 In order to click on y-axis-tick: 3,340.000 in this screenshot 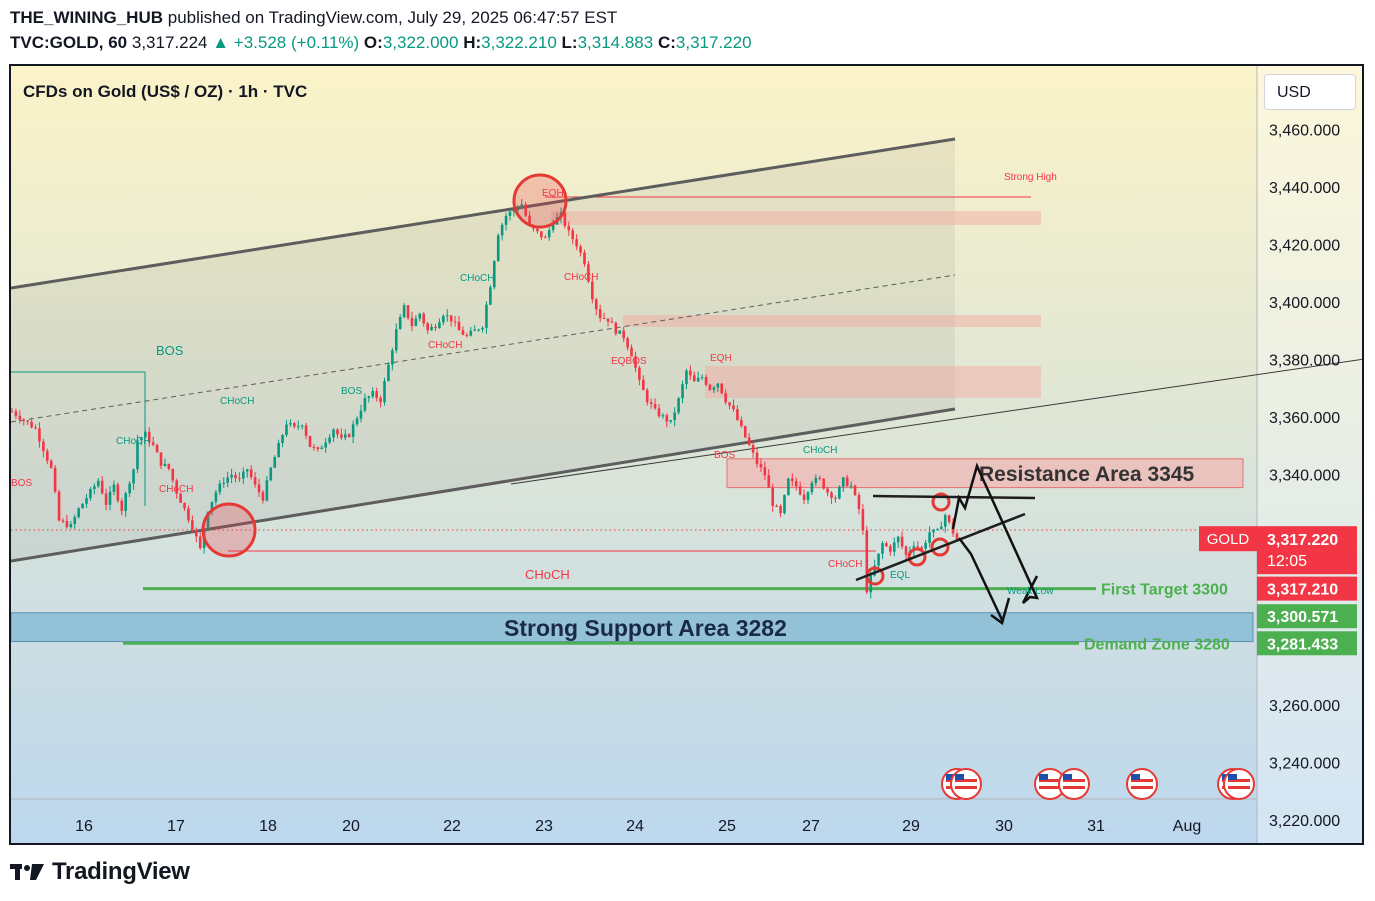, I will do `click(1304, 476)`.